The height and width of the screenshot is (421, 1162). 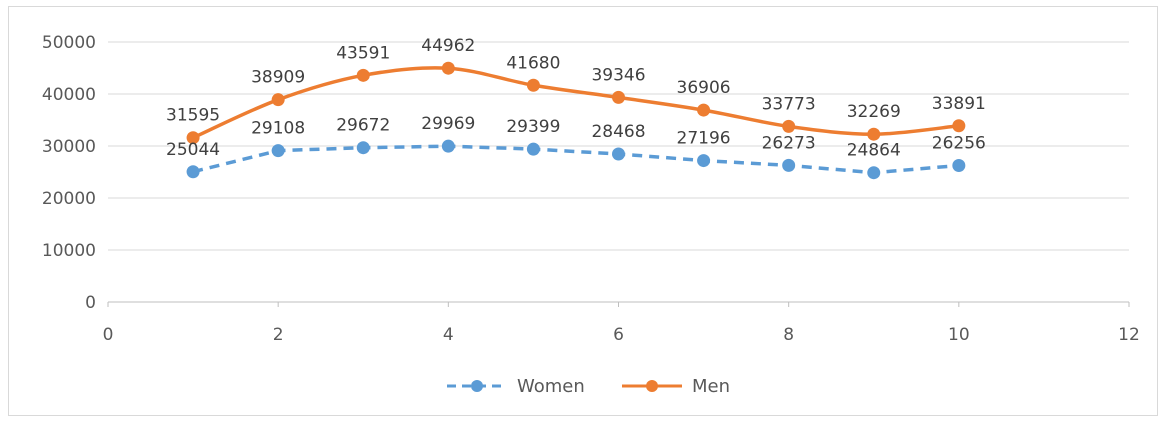 I want to click on legend-men-label: Men, so click(x=711, y=386).